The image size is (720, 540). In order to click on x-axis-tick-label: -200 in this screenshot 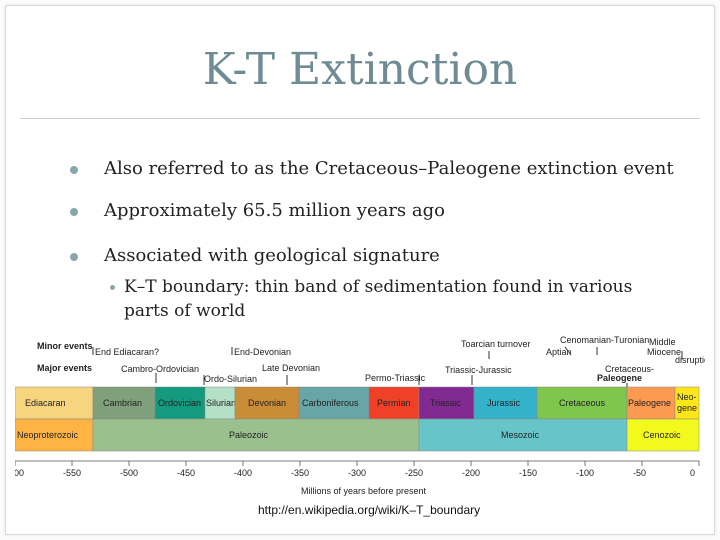, I will do `click(471, 473)`.